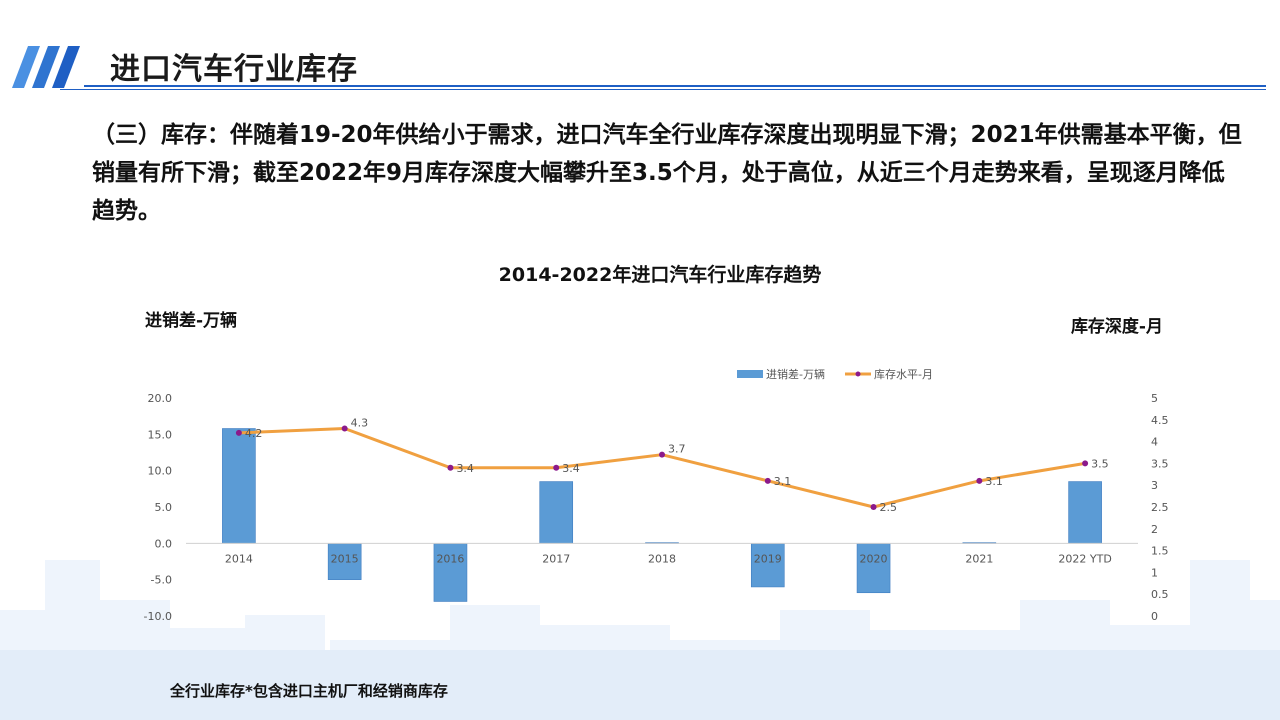 Image resolution: width=1280 pixels, height=720 pixels. What do you see at coordinates (663, 89) in the screenshot?
I see `header-divider-thin` at bounding box center [663, 89].